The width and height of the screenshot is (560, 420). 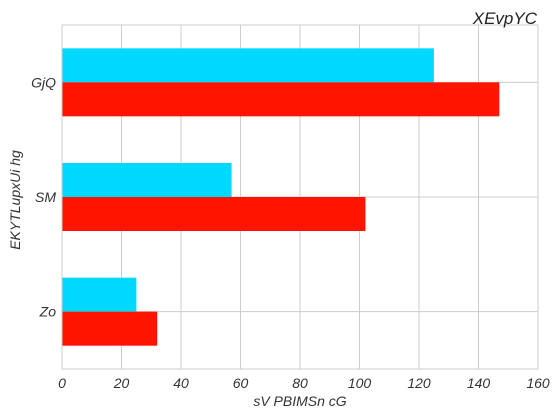 I want to click on x-tick-label: 40, so click(x=181, y=383).